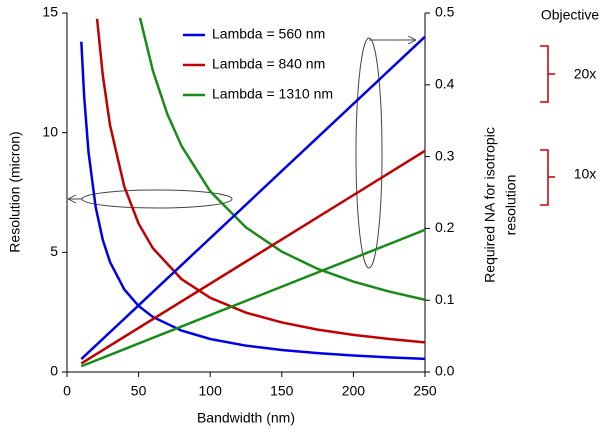 This screenshot has height=439, width=609. I want to click on x-tick-label: 50, so click(139, 391).